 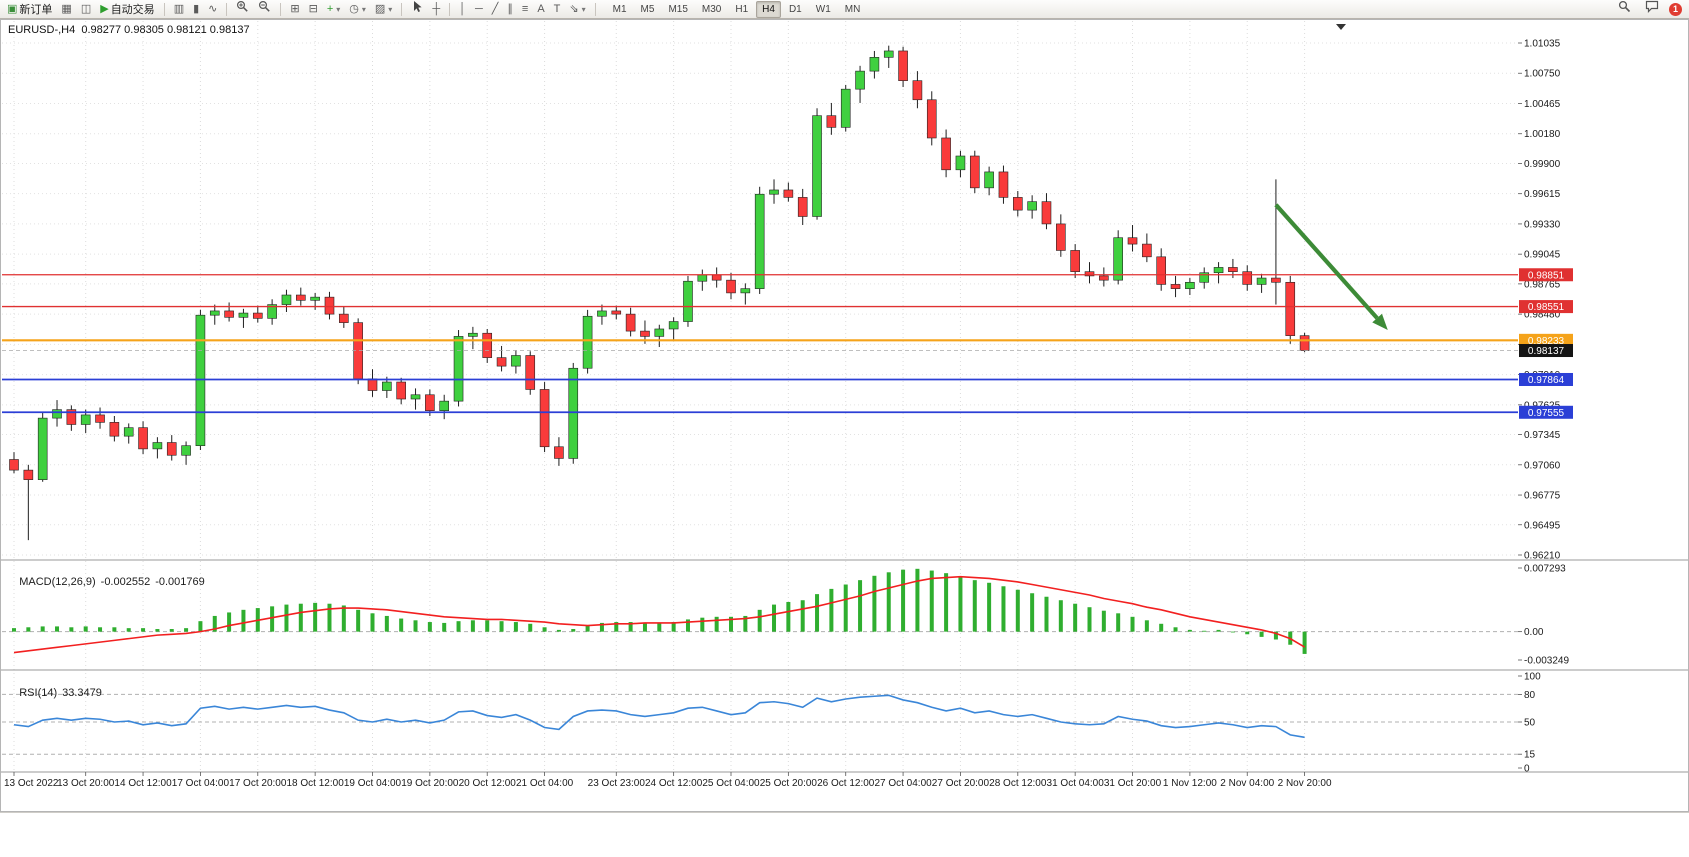 What do you see at coordinates (57, 582) in the screenshot?
I see `macd-indicator-name: MACD(12,26,9)` at bounding box center [57, 582].